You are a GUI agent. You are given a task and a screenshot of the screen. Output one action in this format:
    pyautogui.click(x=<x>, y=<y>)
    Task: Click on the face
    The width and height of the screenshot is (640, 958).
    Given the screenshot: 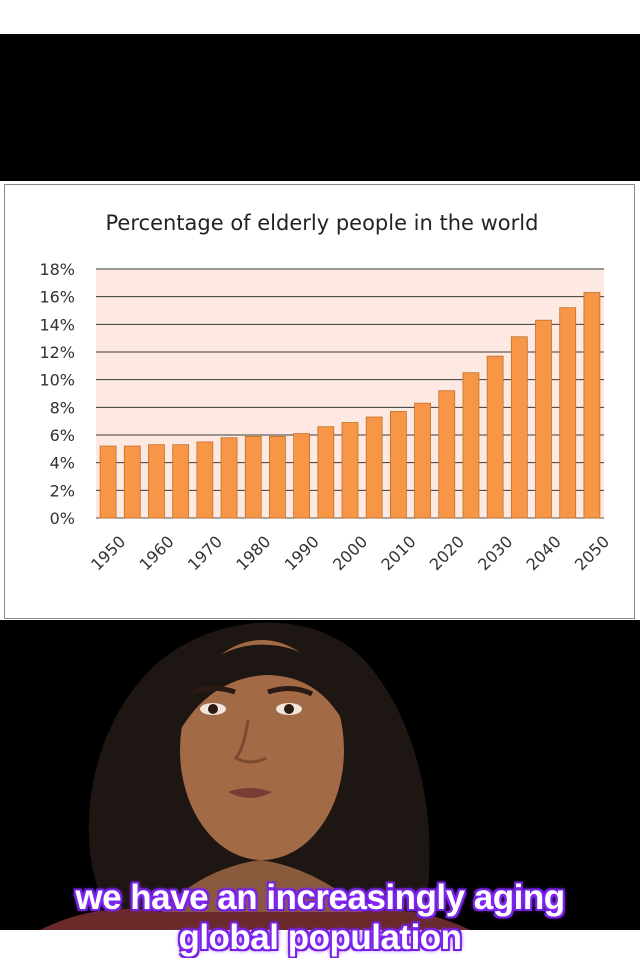 What is the action you would take?
    pyautogui.click(x=262, y=750)
    